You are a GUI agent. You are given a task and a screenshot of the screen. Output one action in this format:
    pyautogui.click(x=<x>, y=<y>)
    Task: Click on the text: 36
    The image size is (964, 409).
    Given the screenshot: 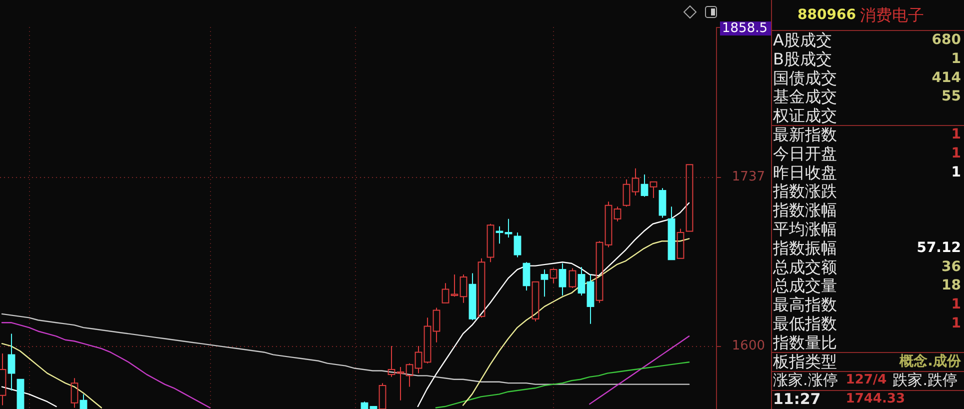 What is the action you would take?
    pyautogui.click(x=951, y=266)
    